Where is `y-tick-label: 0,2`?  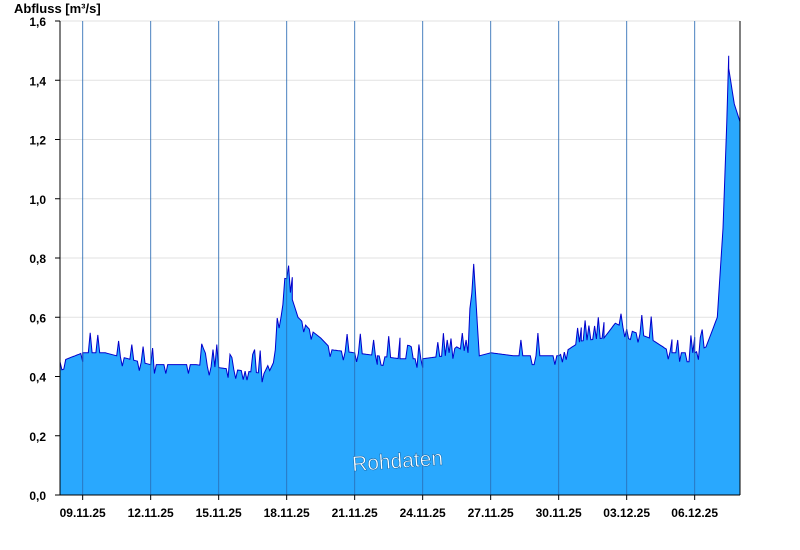
y-tick-label: 0,2 is located at coordinates (37, 437).